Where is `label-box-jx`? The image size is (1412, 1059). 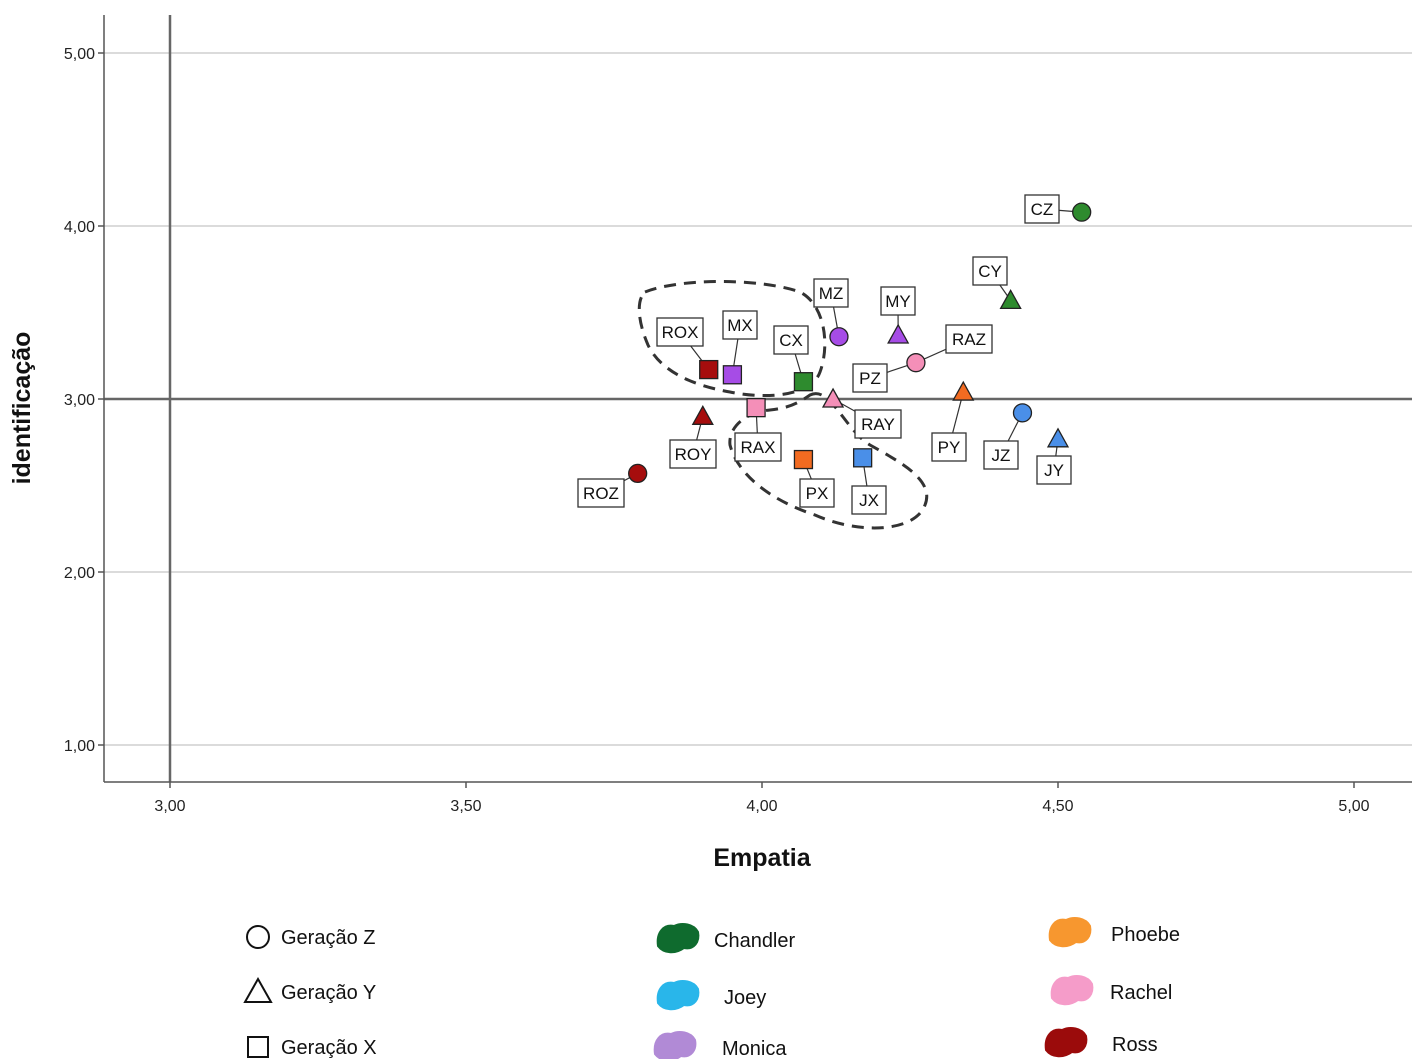 label-box-jx is located at coordinates (869, 500).